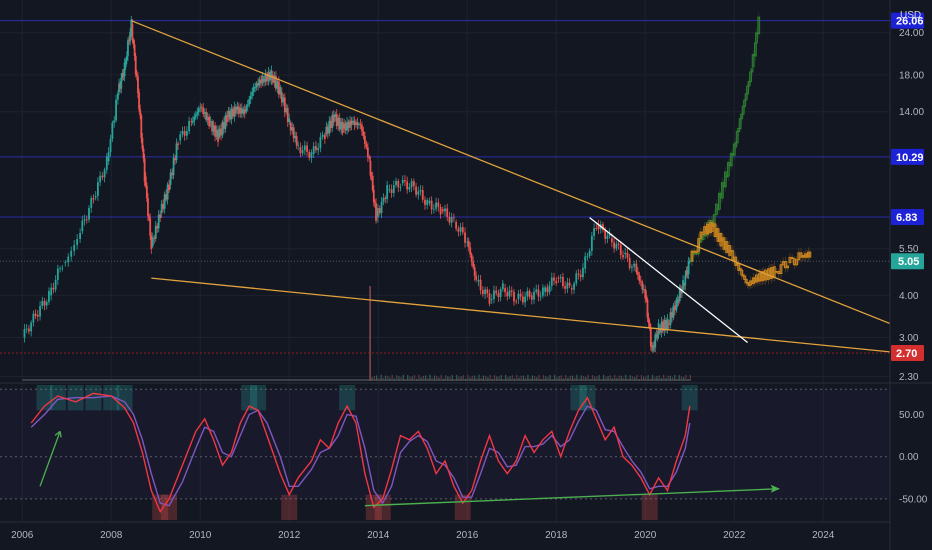  What do you see at coordinates (909, 457) in the screenshot?
I see `oscillator-tick-label: 0.00` at bounding box center [909, 457].